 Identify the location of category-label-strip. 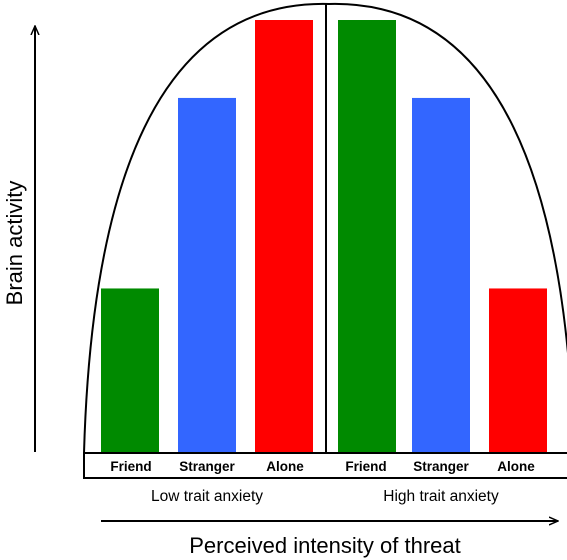
(325, 465).